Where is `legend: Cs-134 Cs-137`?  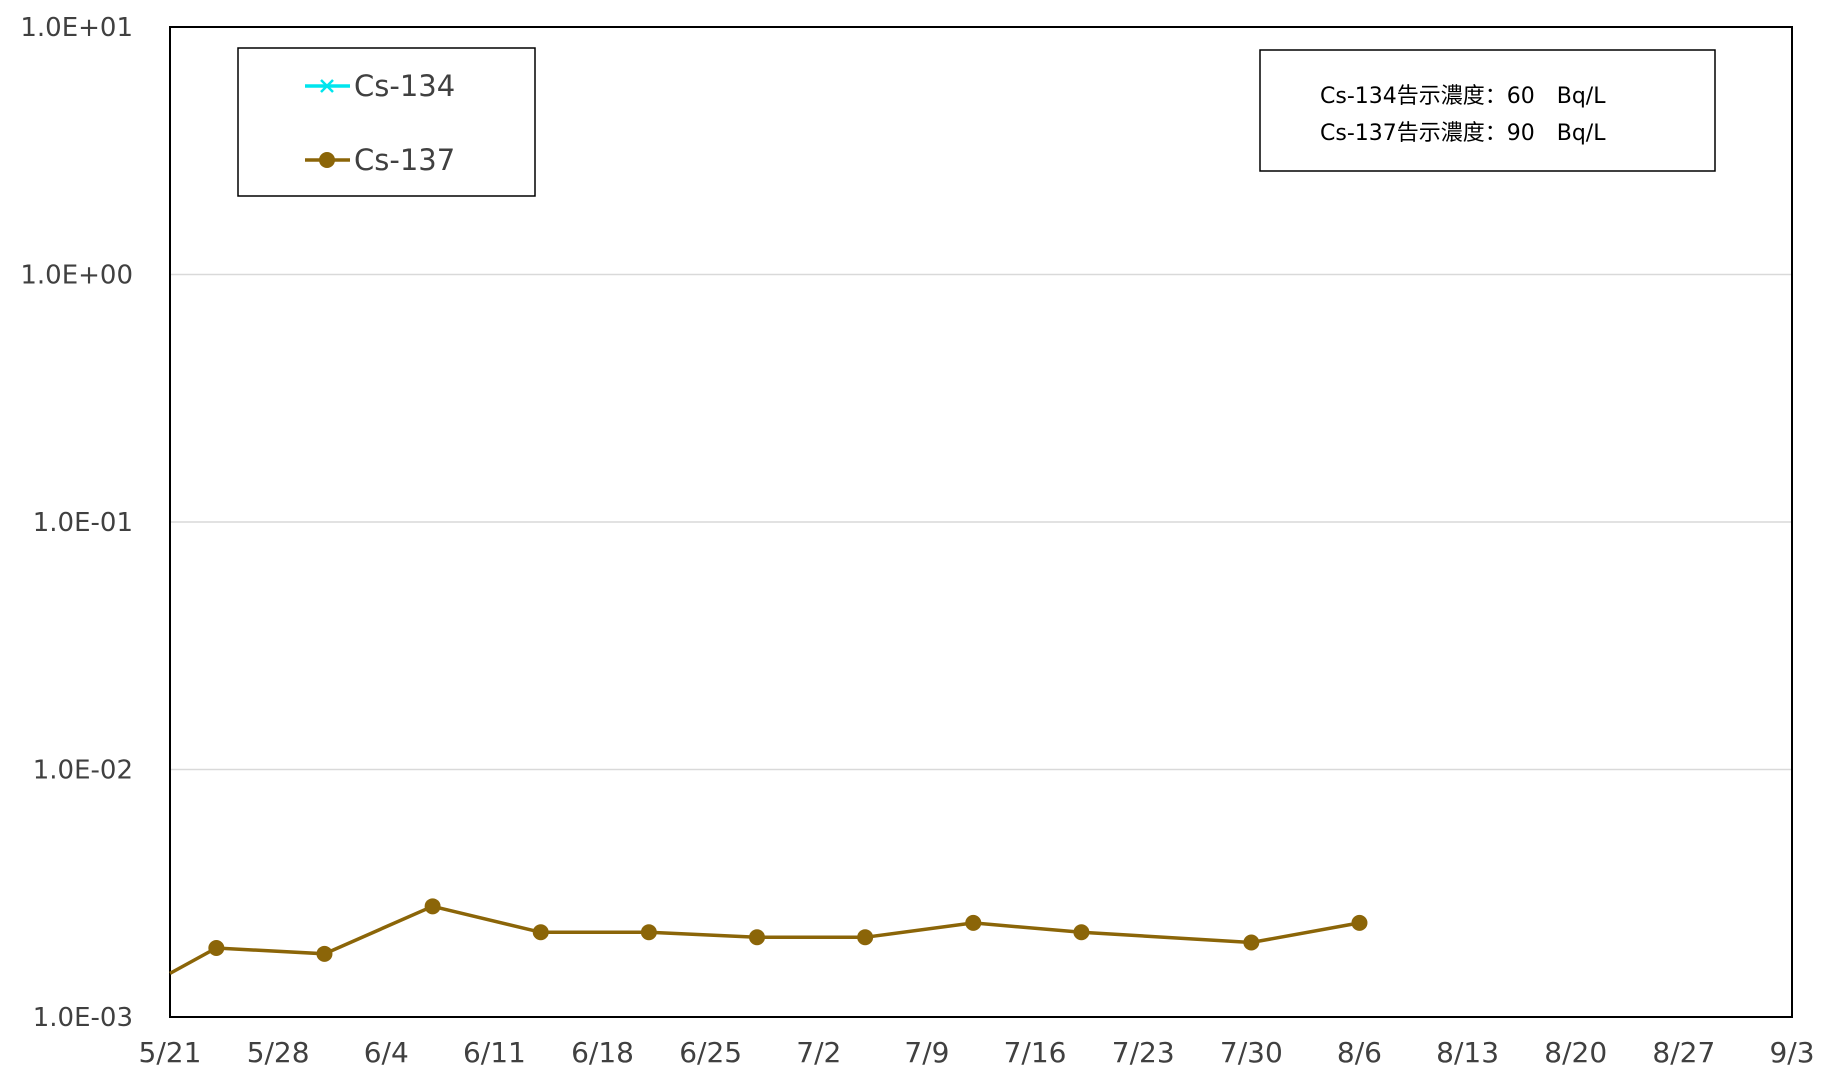
legend: Cs-134 Cs-137 is located at coordinates (386, 122).